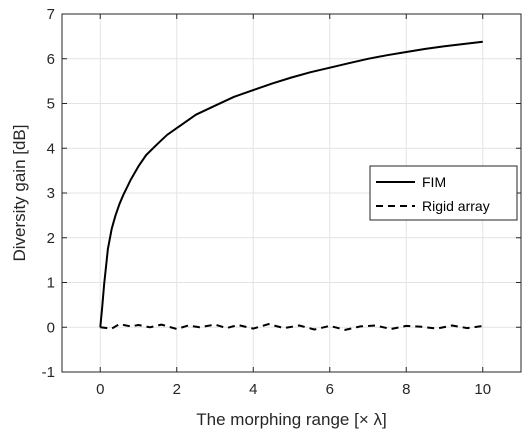 This screenshot has width=528, height=432. I want to click on y-tick-label: 7, so click(51, 14).